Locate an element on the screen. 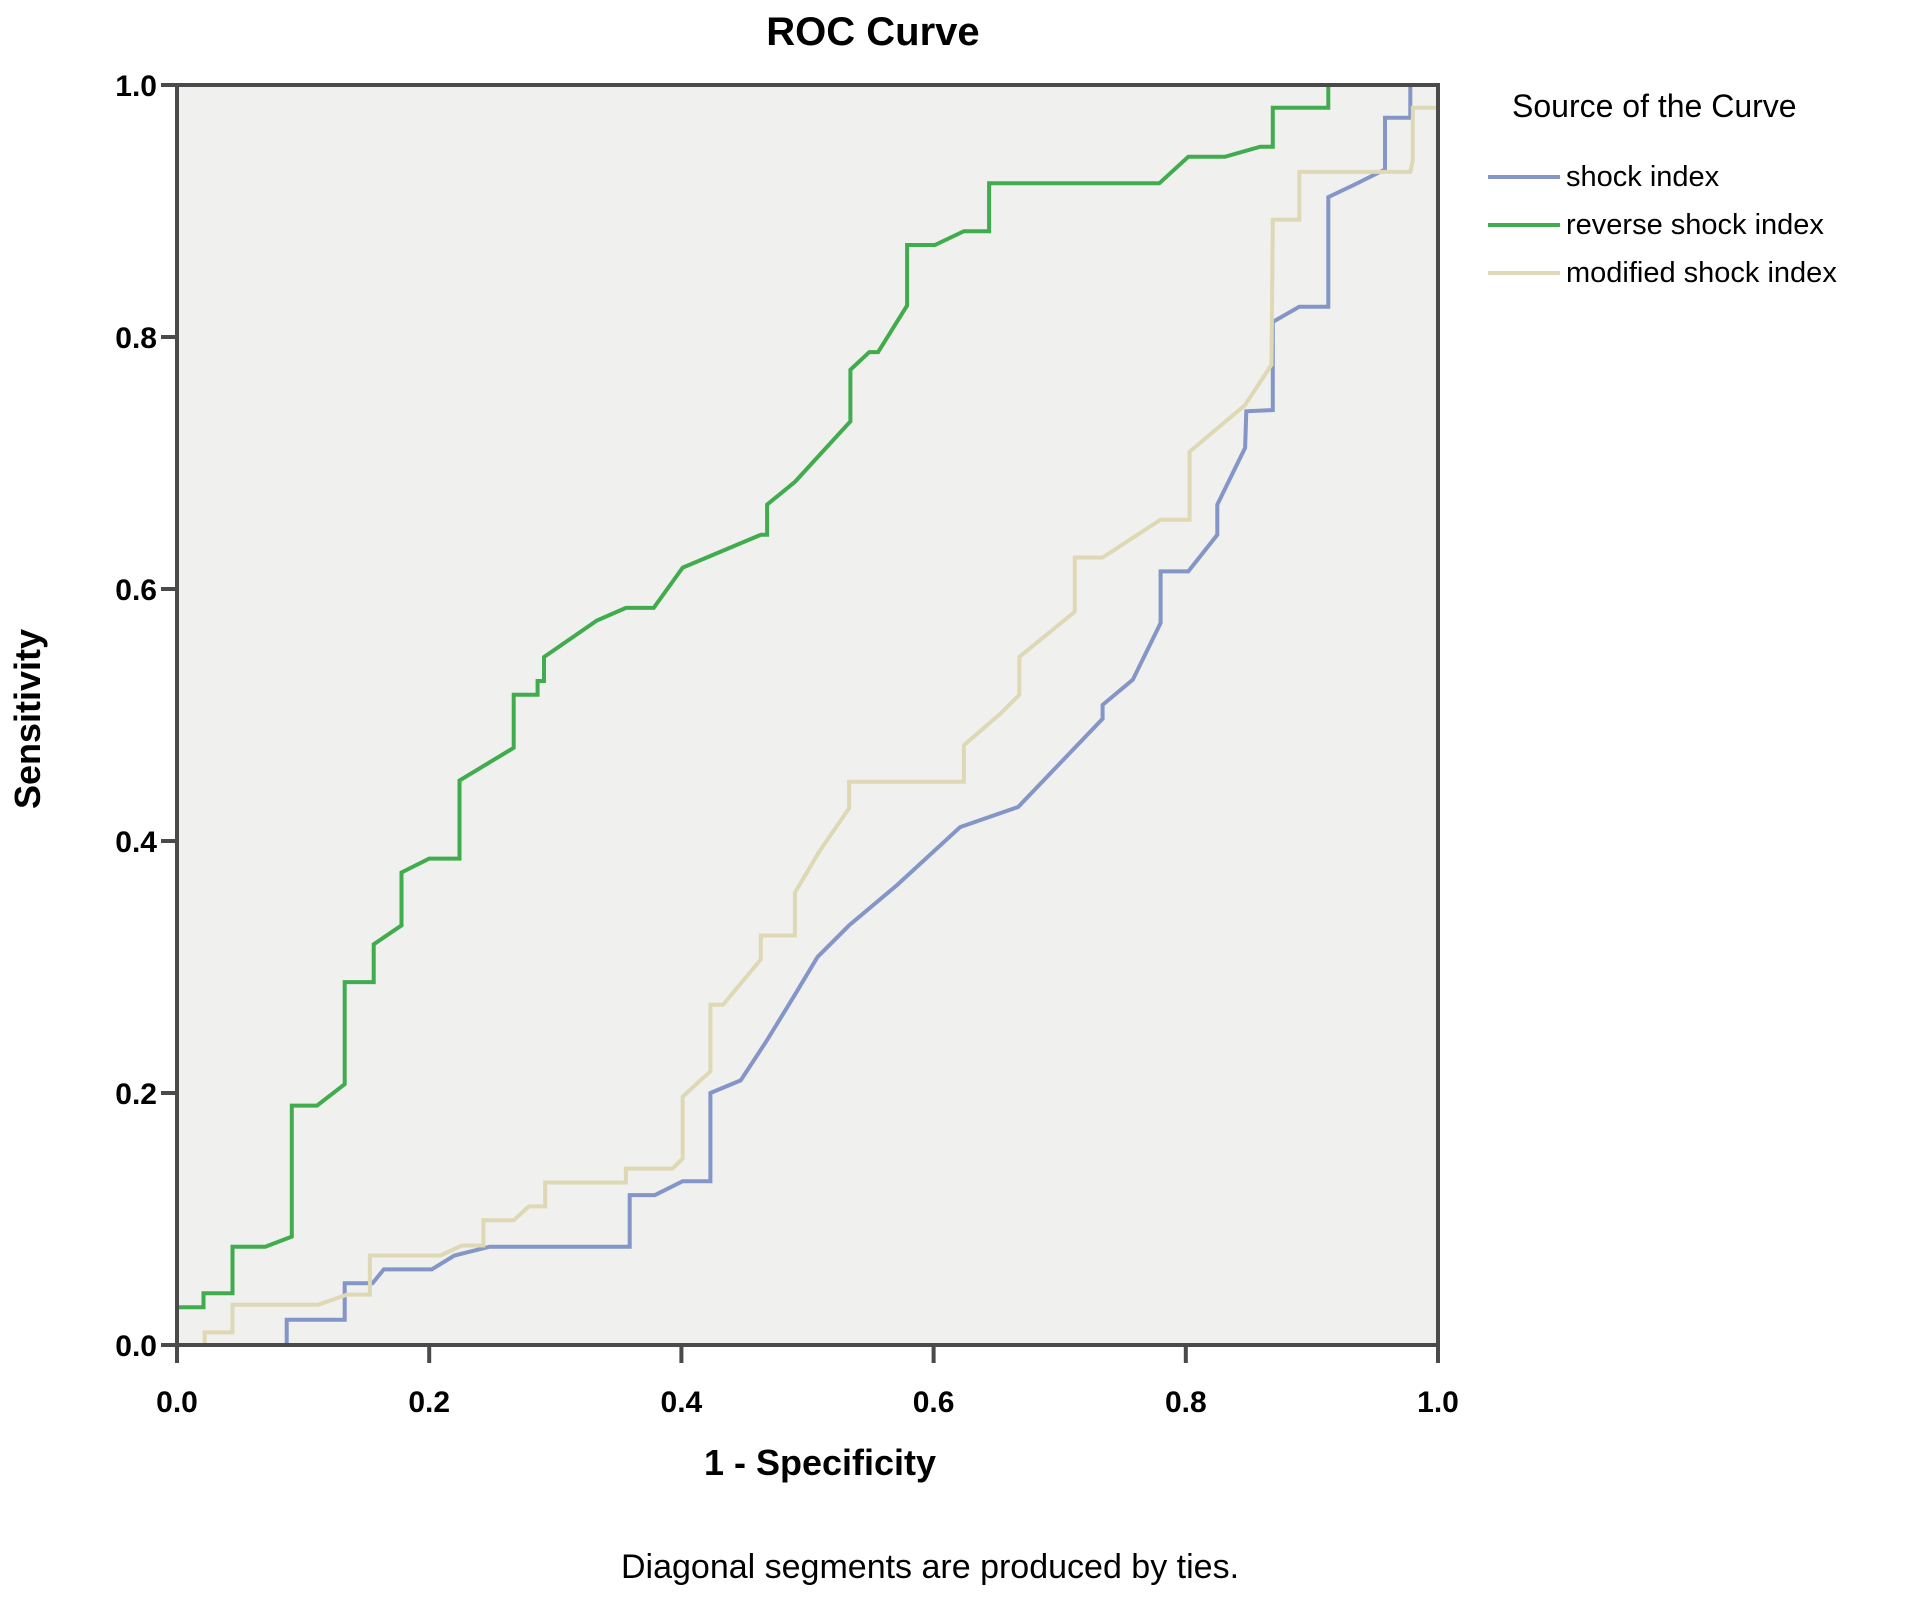  legend-item-modified-shock-index: modified shock index is located at coordinates (1698, 273).